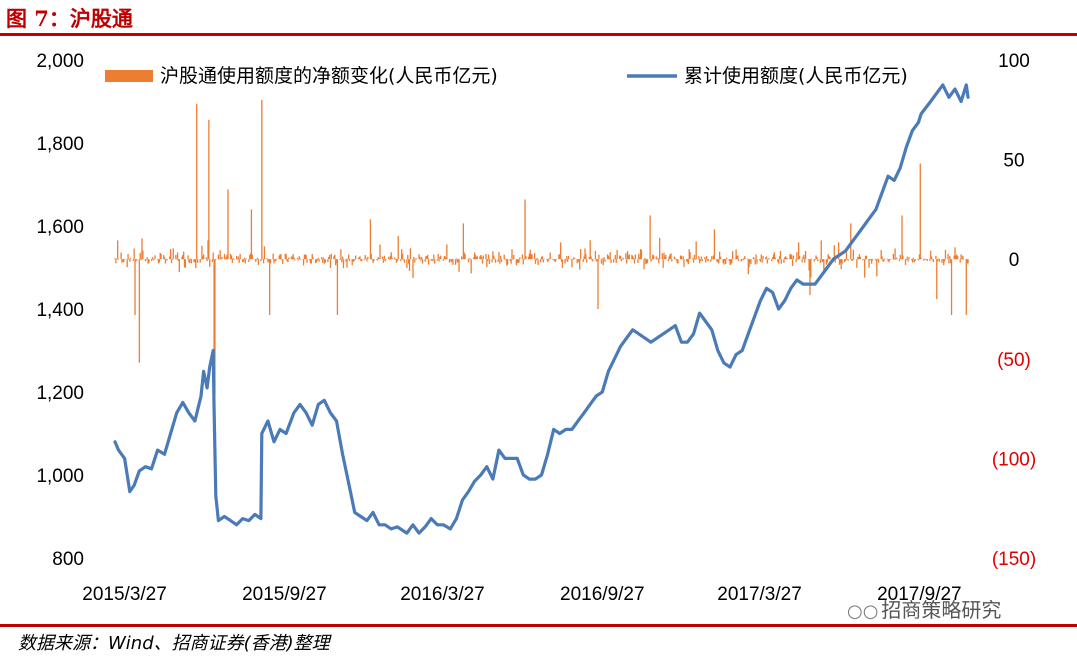  What do you see at coordinates (919, 594) in the screenshot?
I see `x-tick-label: 2017/9/27` at bounding box center [919, 594].